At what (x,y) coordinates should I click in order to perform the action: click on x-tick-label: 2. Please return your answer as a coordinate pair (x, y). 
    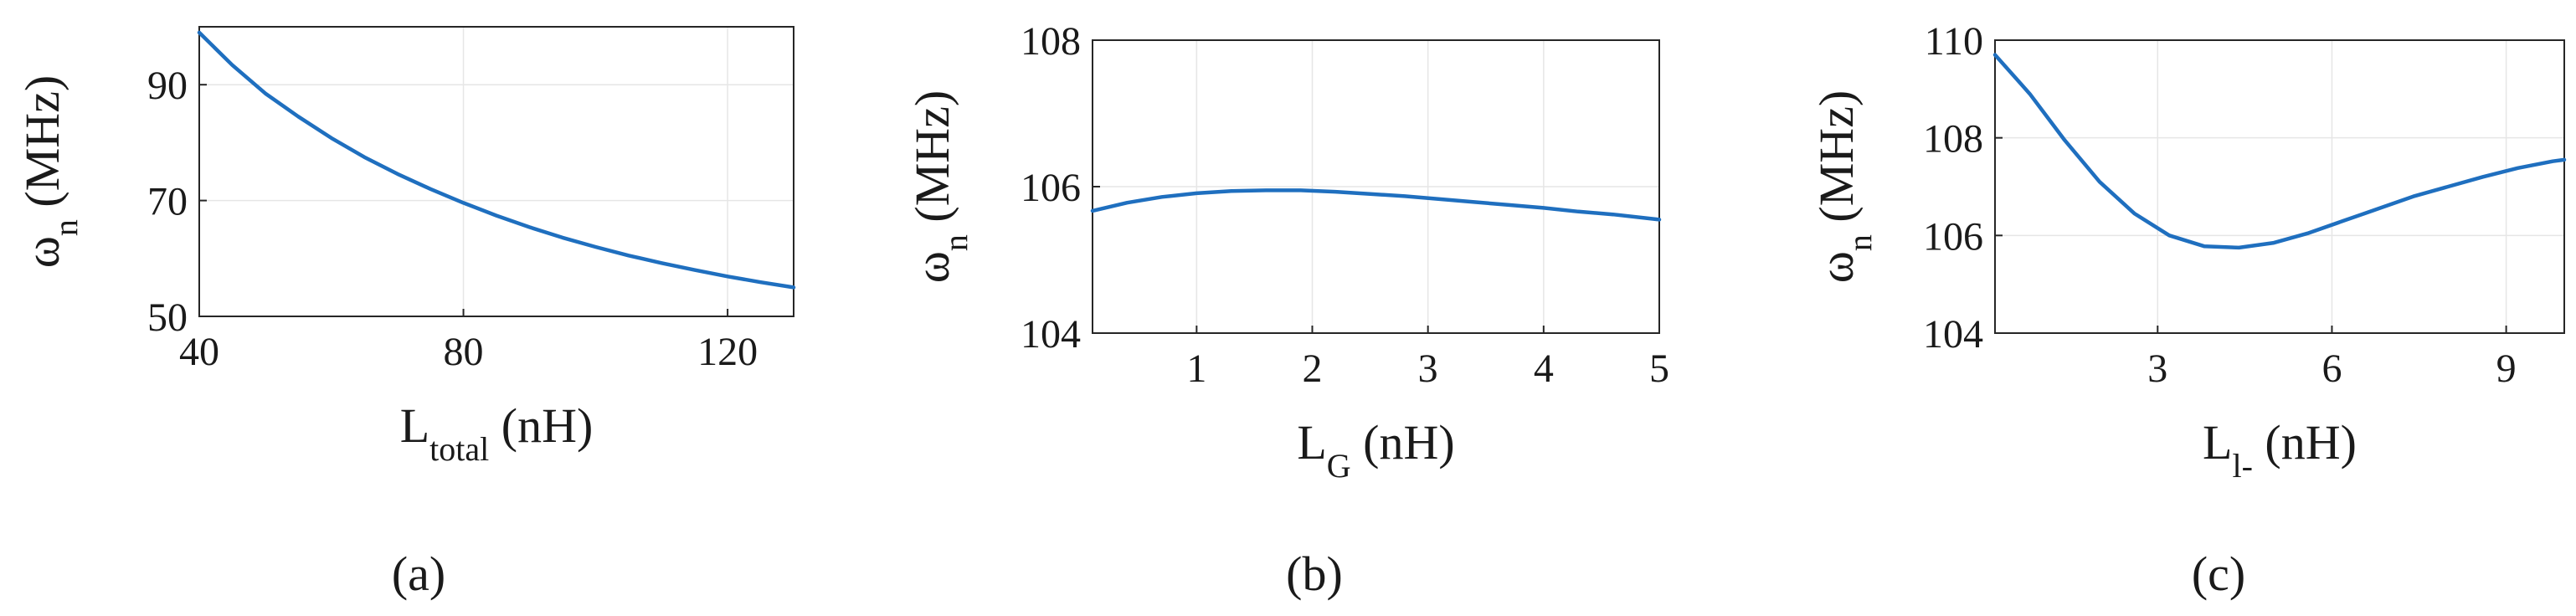
    Looking at the image, I should click on (1313, 368).